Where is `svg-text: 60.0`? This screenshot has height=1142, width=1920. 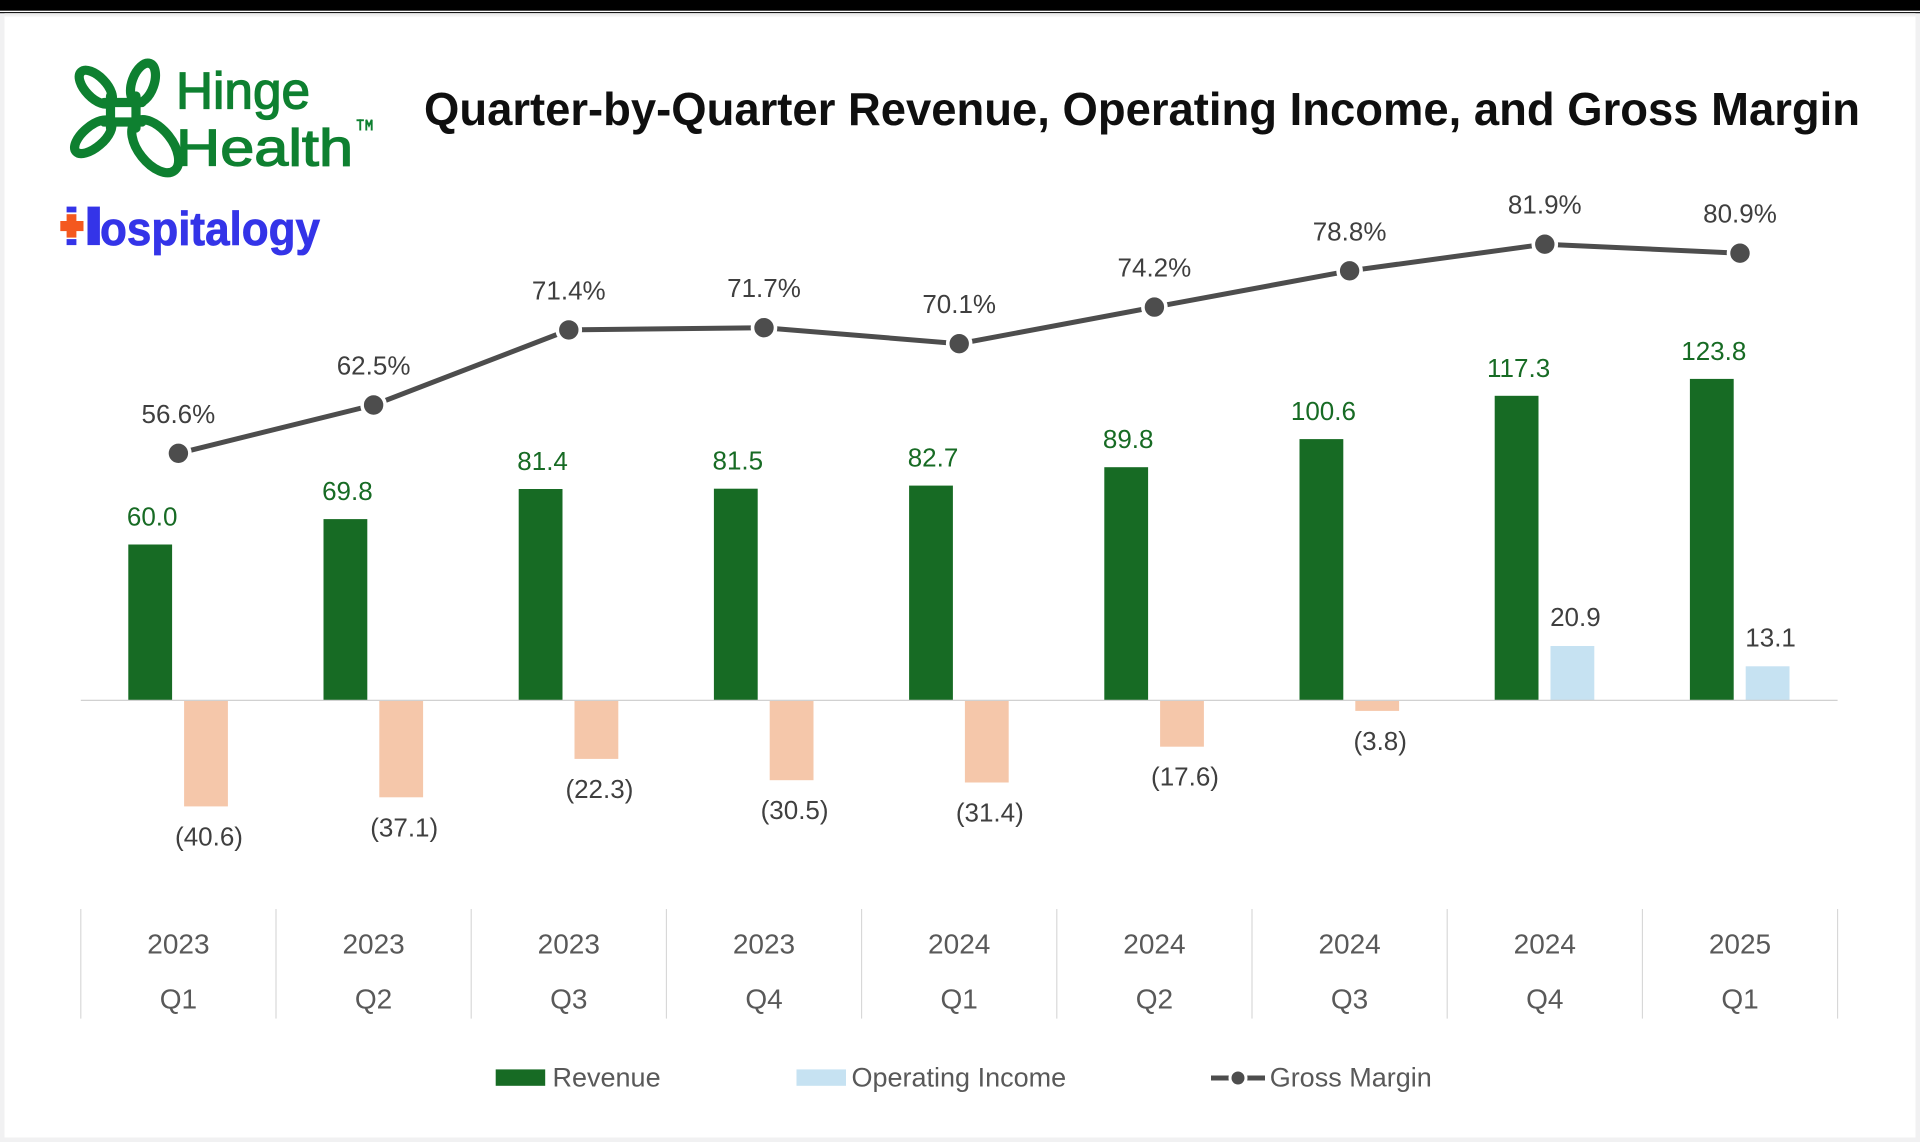 svg-text: 60.0 is located at coordinates (152, 517).